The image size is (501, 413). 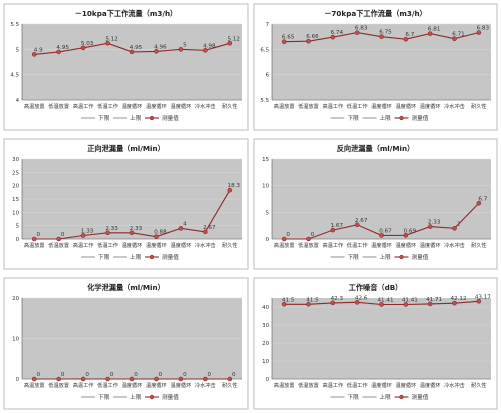 What do you see at coordinates (458, 35) in the screenshot?
I see `data-label: 6.71` at bounding box center [458, 35].